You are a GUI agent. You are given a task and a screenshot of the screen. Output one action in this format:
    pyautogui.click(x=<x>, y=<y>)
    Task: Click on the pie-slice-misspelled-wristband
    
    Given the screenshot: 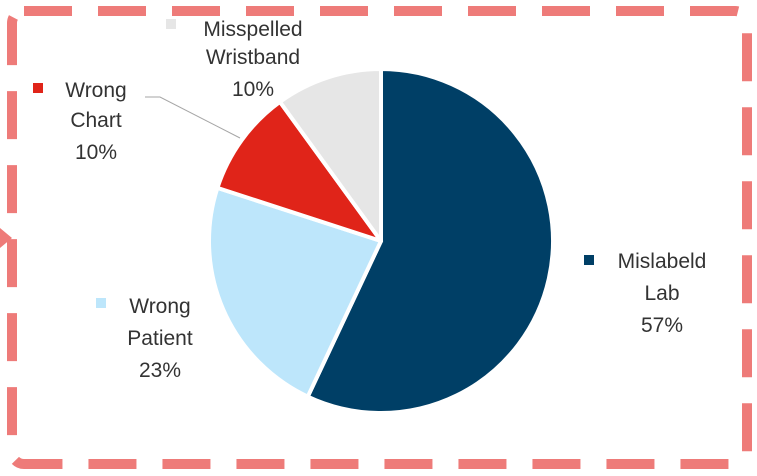 What is the action you would take?
    pyautogui.click(x=330, y=155)
    